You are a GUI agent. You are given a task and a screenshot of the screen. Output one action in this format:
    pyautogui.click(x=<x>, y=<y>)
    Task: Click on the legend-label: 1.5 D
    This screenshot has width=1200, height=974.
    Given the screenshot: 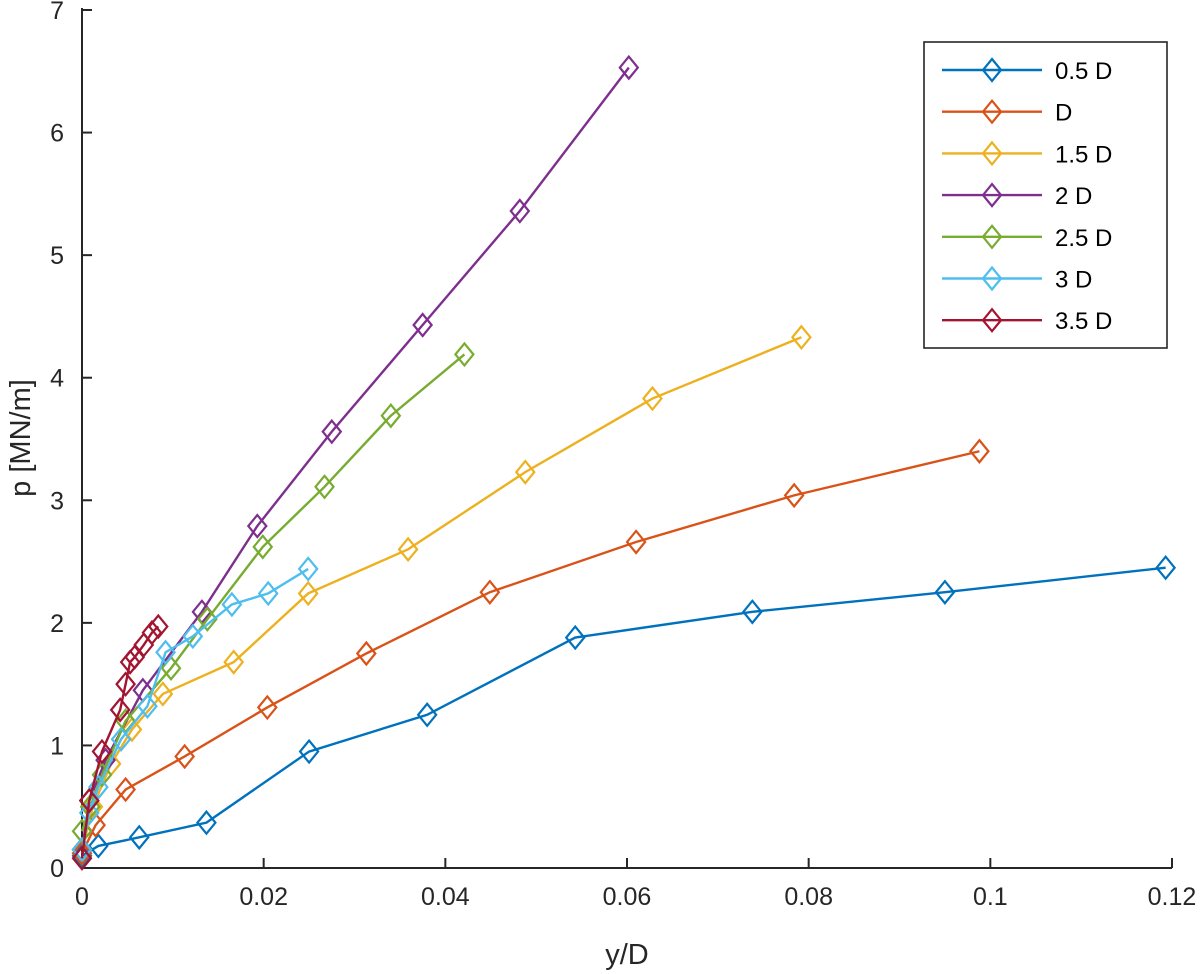 What is the action you would take?
    pyautogui.click(x=1083, y=154)
    